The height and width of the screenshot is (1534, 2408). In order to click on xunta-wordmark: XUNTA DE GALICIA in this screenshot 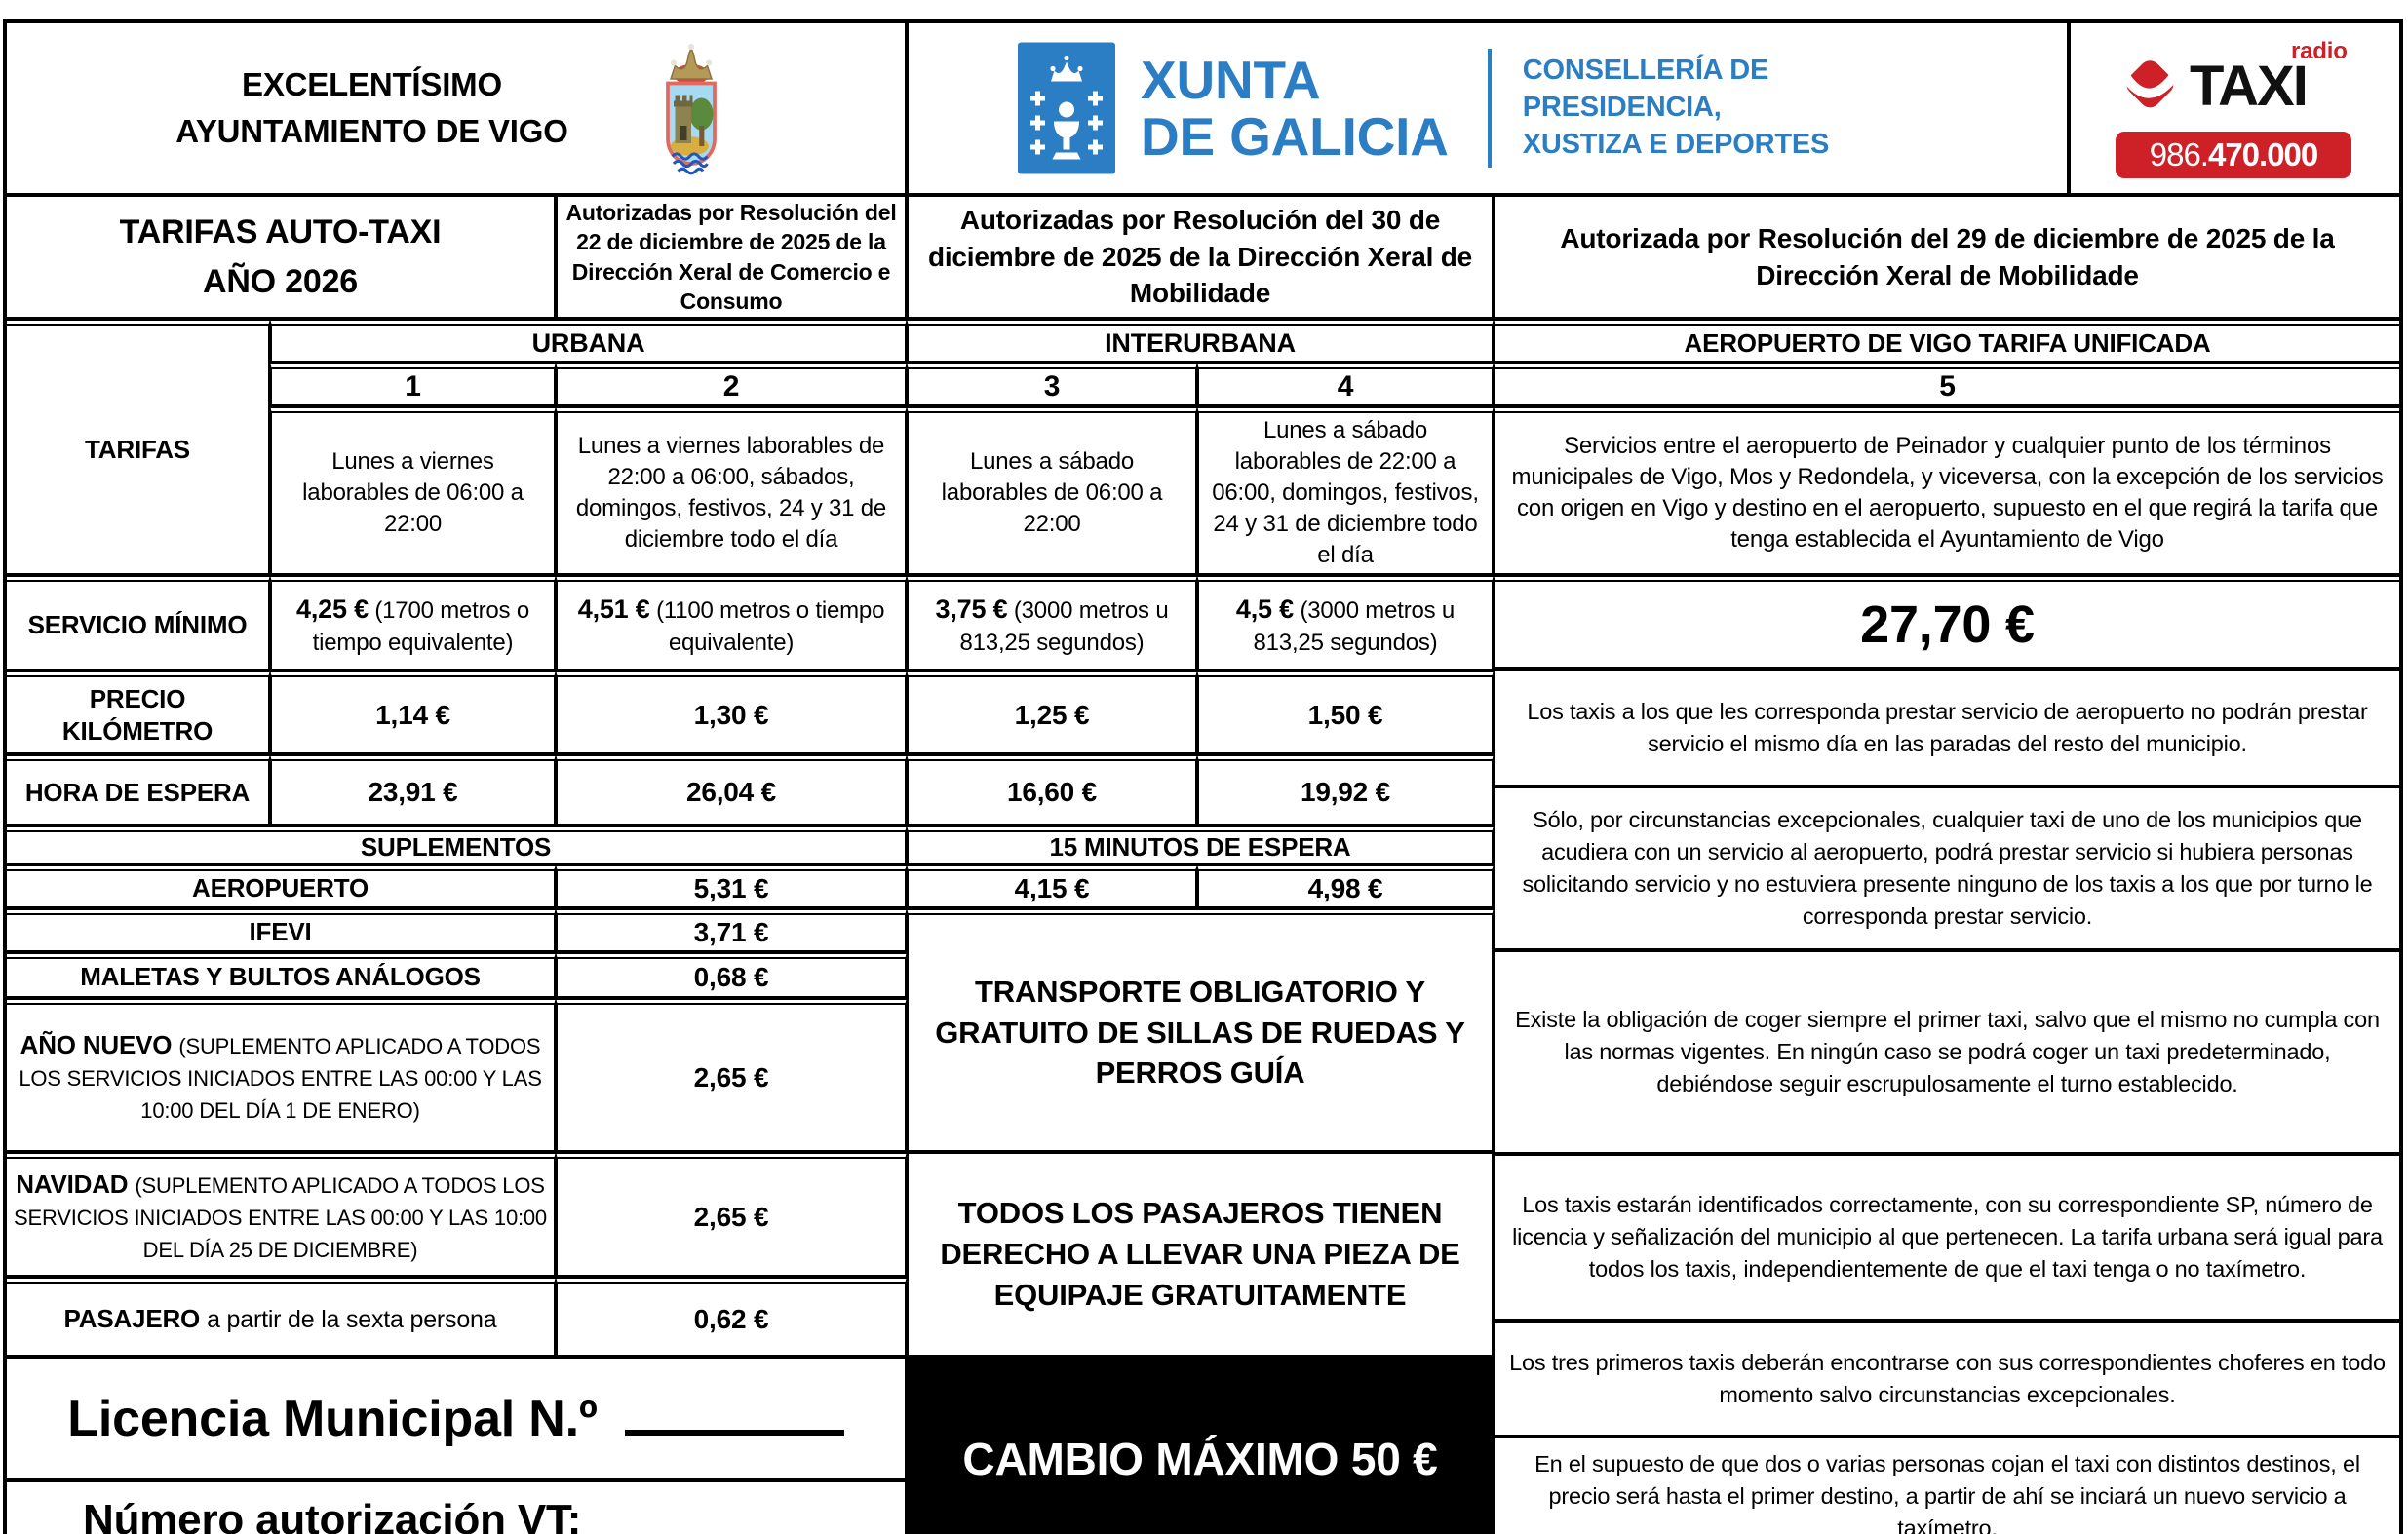, I will do `click(1295, 108)`.